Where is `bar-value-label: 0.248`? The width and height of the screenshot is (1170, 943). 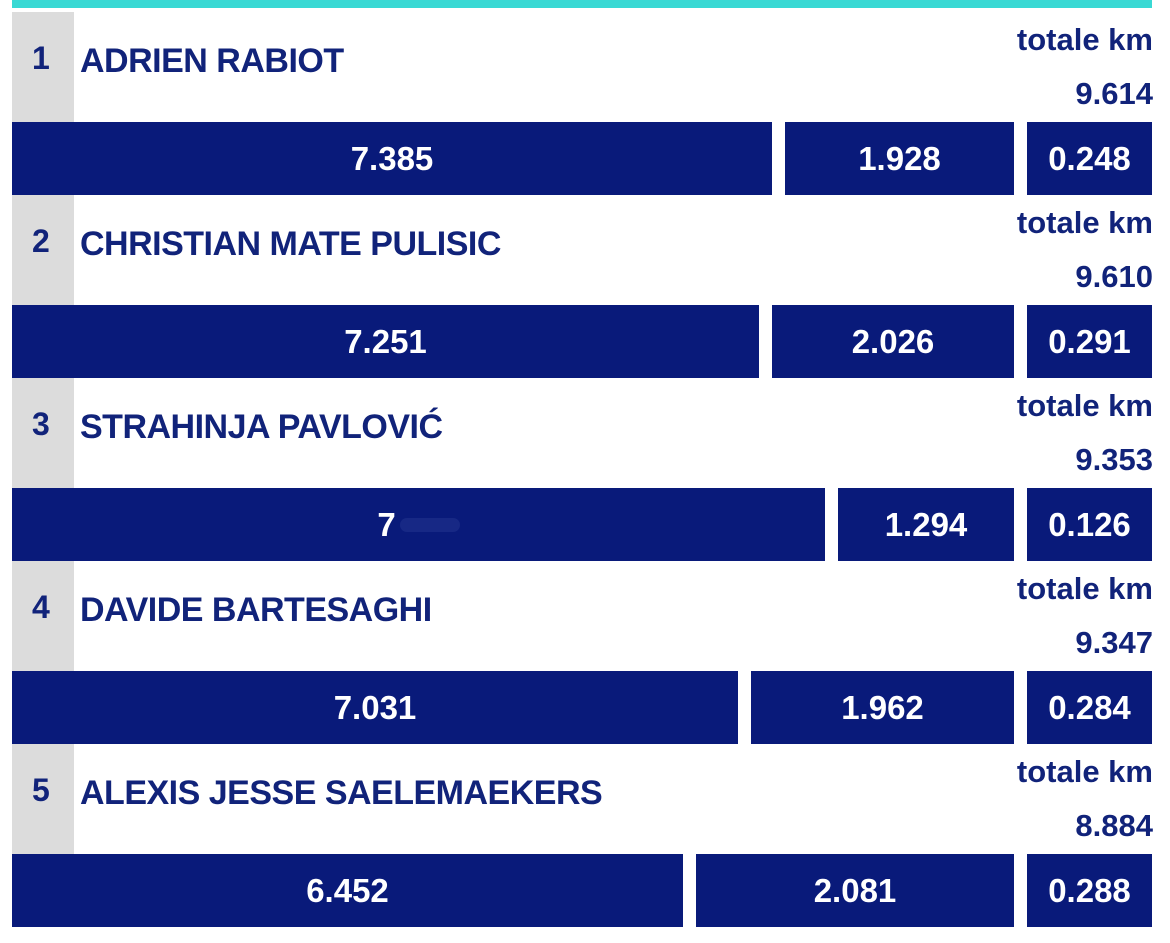 bar-value-label: 0.248 is located at coordinates (1089, 158).